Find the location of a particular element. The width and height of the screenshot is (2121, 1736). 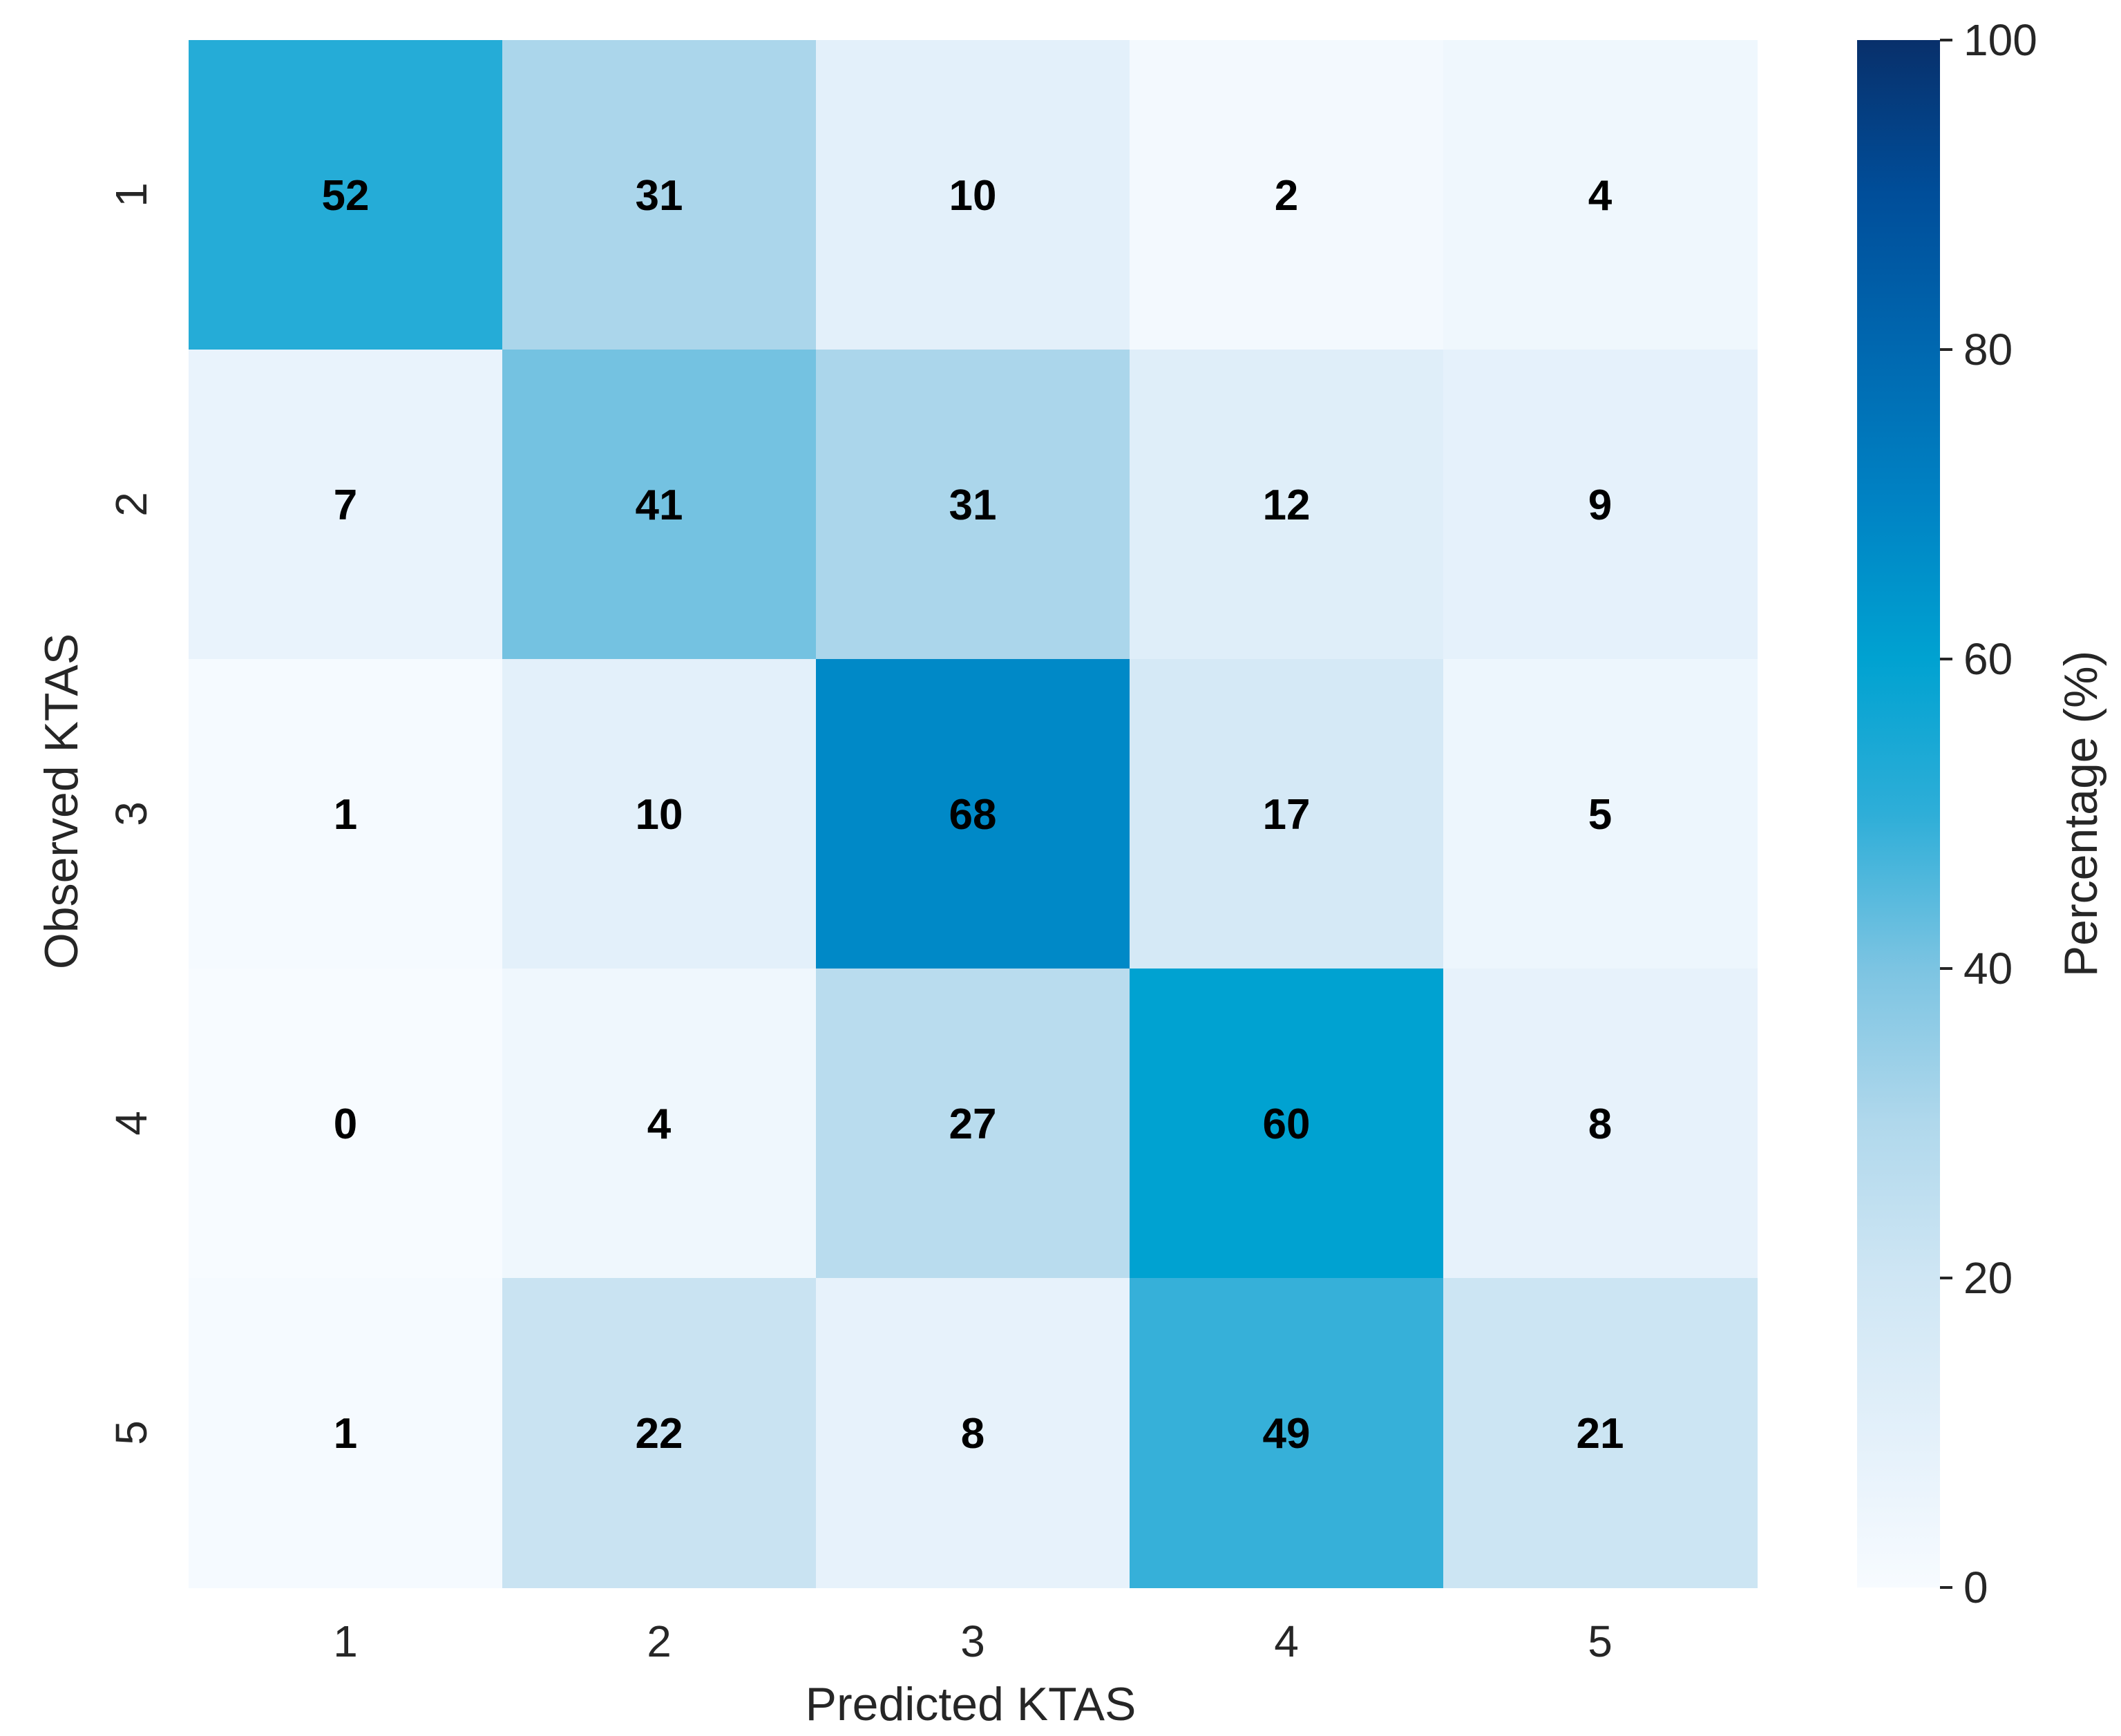

colorbar-label: Percentage (%) is located at coordinates (2081, 814).